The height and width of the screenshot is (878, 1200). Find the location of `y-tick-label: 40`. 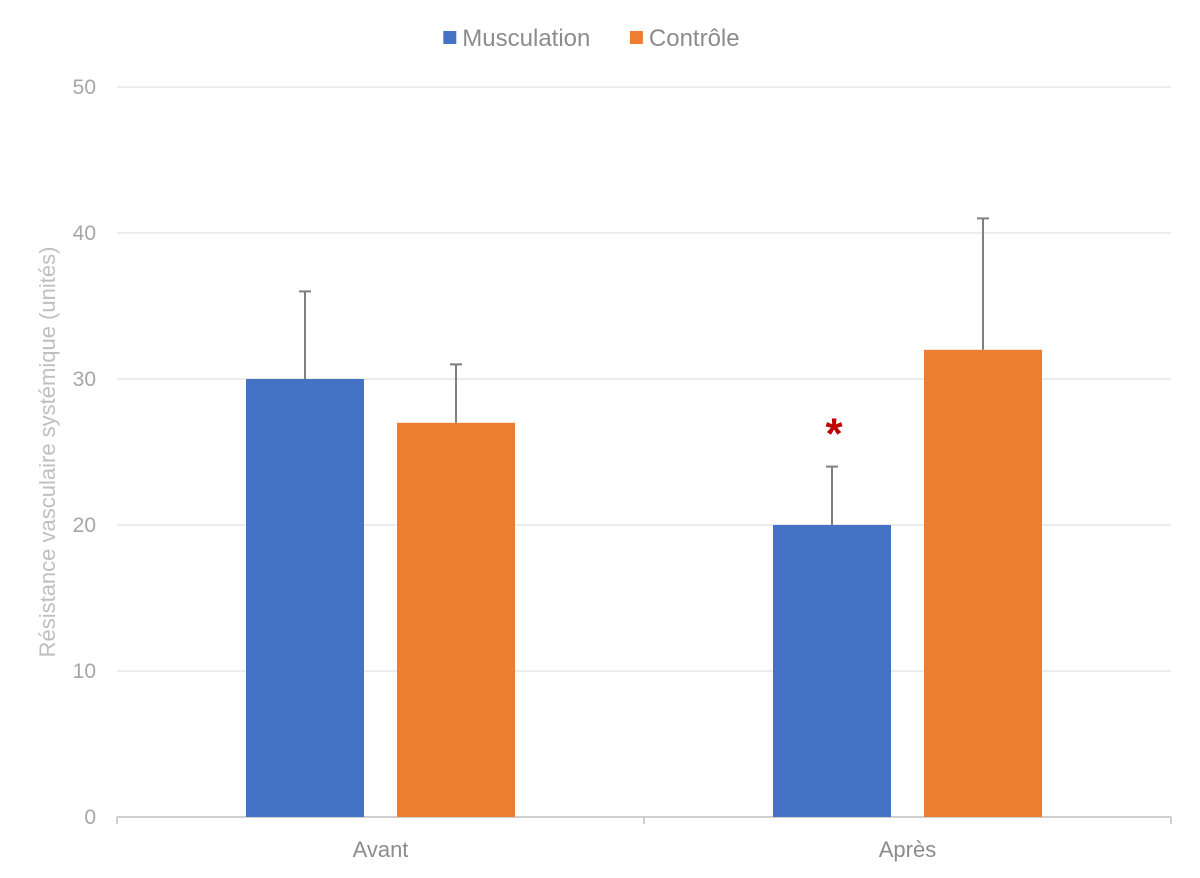

y-tick-label: 40 is located at coordinates (84, 233).